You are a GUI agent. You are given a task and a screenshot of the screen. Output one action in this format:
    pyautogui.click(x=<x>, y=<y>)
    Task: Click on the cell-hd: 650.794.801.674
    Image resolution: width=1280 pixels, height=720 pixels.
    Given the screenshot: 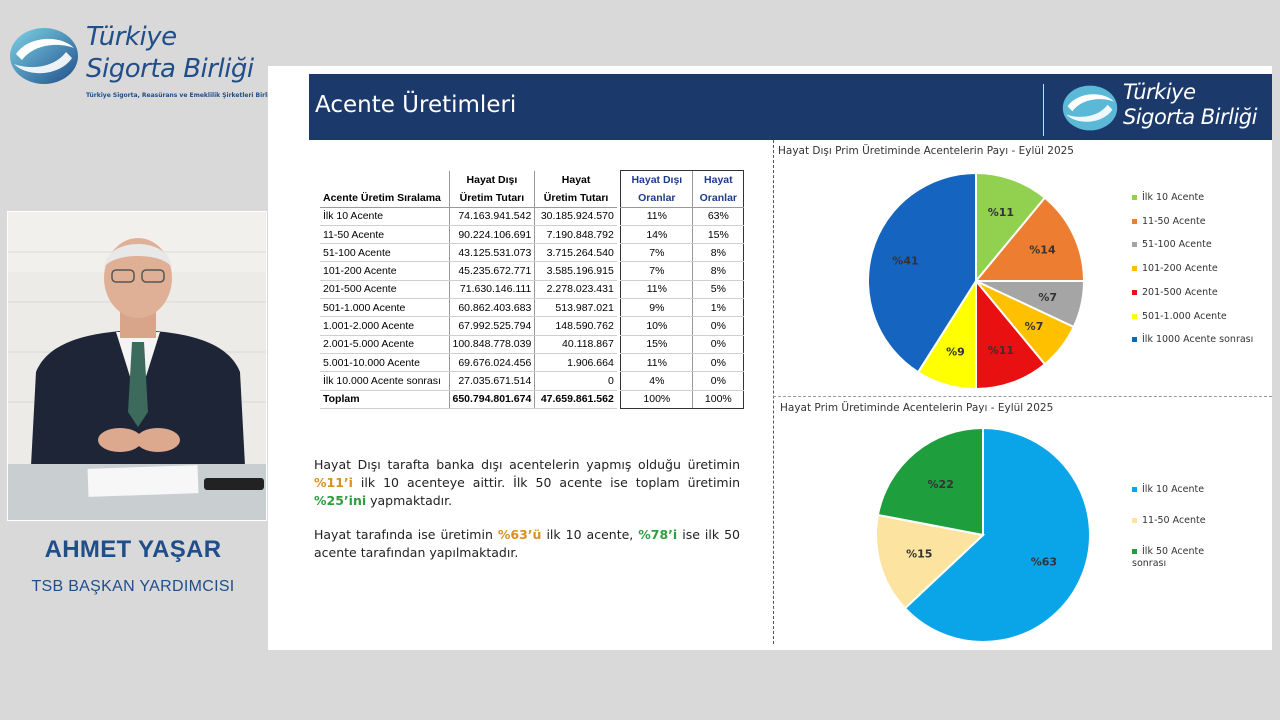 What is the action you would take?
    pyautogui.click(x=491, y=399)
    